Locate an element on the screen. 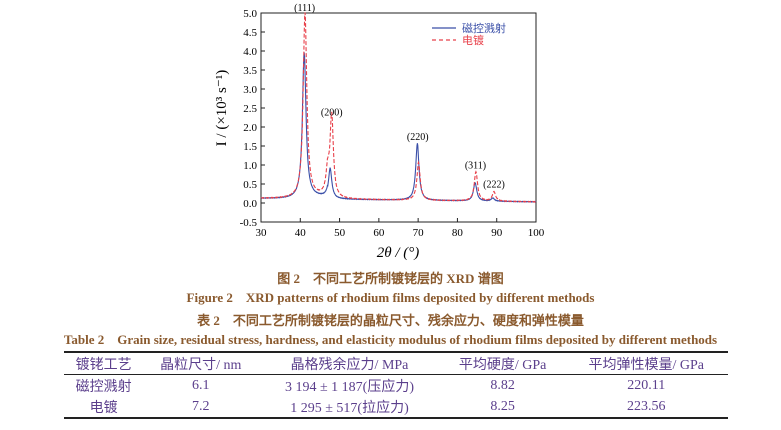  cell: 8.25 is located at coordinates (502, 406).